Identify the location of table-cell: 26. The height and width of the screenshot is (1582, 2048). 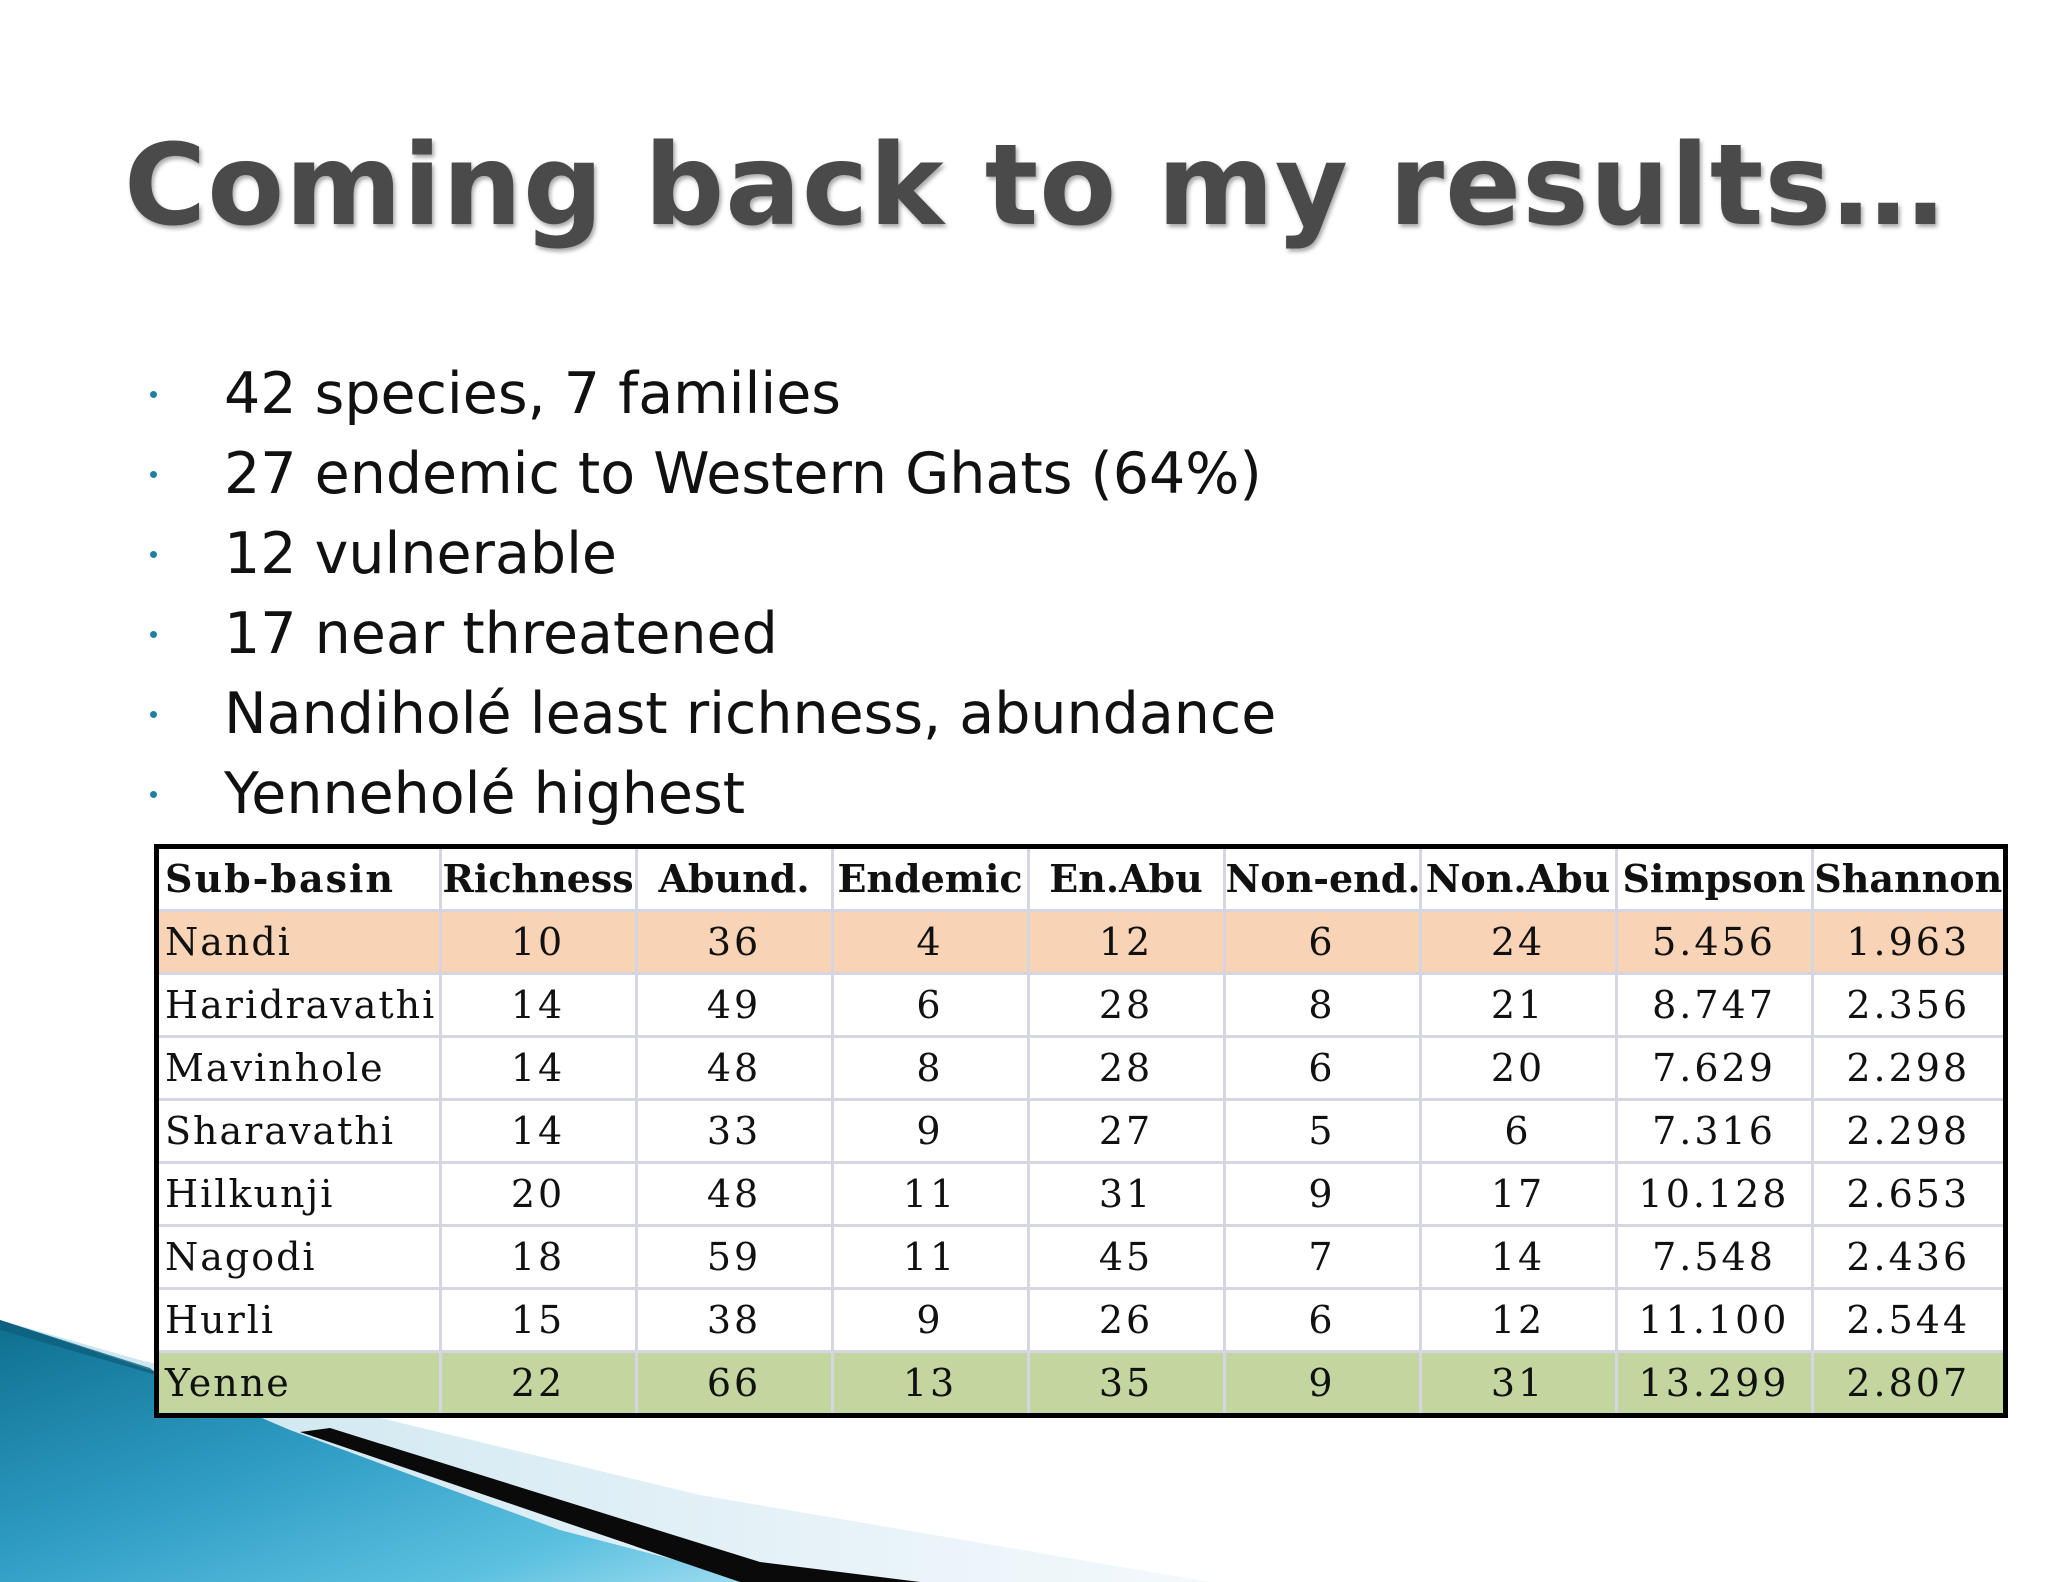
(1126, 1320).